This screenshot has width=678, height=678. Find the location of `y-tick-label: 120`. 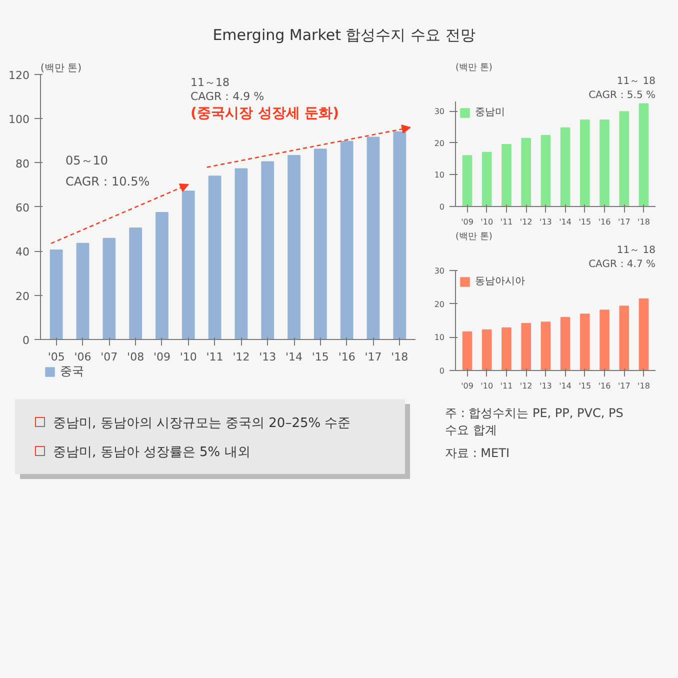

y-tick-label: 120 is located at coordinates (19, 75).